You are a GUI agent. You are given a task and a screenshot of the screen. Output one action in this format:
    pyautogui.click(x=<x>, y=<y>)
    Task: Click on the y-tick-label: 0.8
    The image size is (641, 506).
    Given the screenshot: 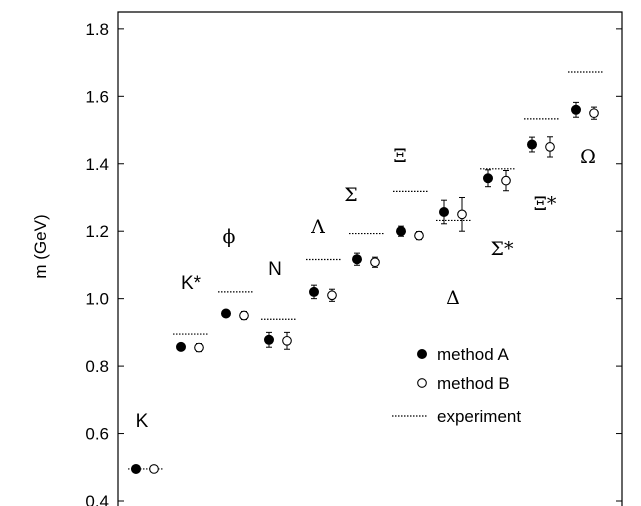 What is the action you would take?
    pyautogui.click(x=97, y=366)
    